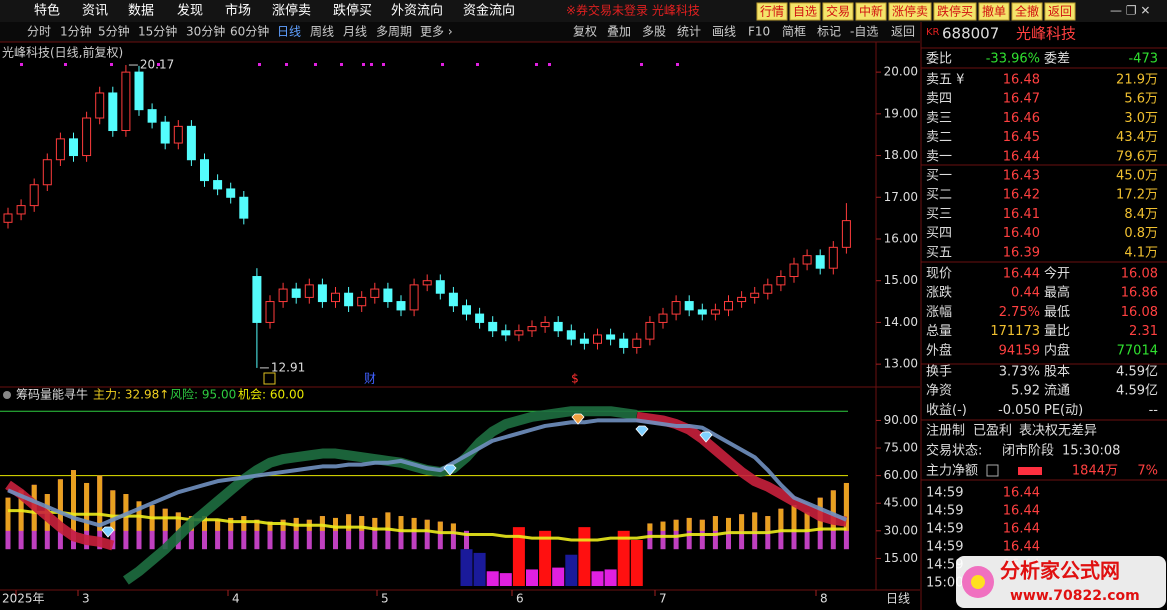 This screenshot has width=1167, height=610. I want to click on tool-button: 简框, so click(794, 32).